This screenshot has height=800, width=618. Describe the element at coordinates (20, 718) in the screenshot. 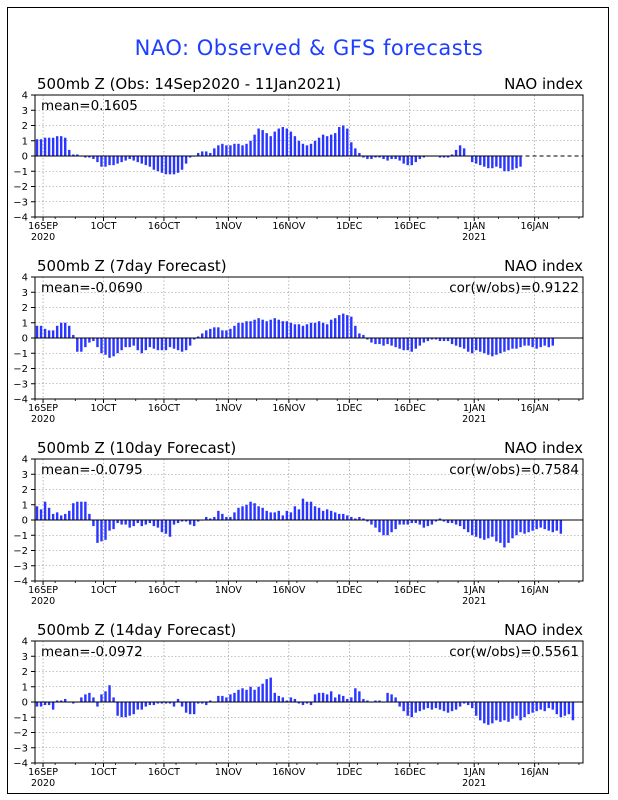

I see `y-tick-label: −1` at that location.